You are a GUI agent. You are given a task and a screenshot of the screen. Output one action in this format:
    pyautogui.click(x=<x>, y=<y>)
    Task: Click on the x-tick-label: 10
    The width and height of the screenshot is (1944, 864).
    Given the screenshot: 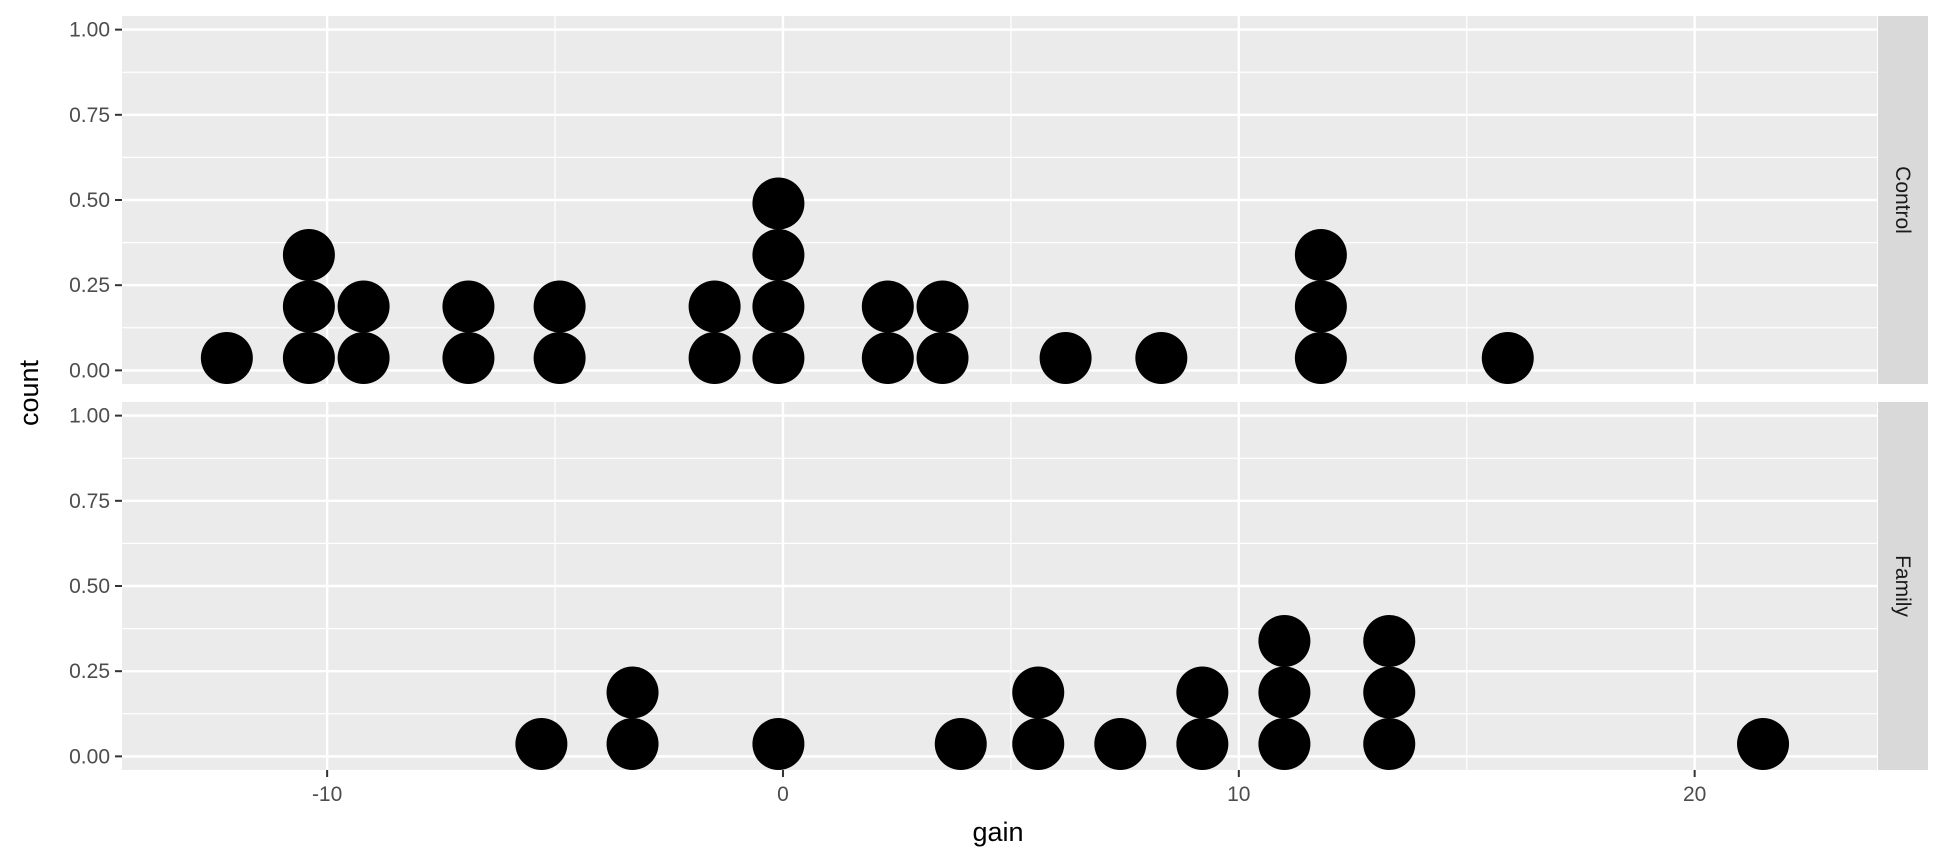 What is the action you would take?
    pyautogui.click(x=1238, y=794)
    